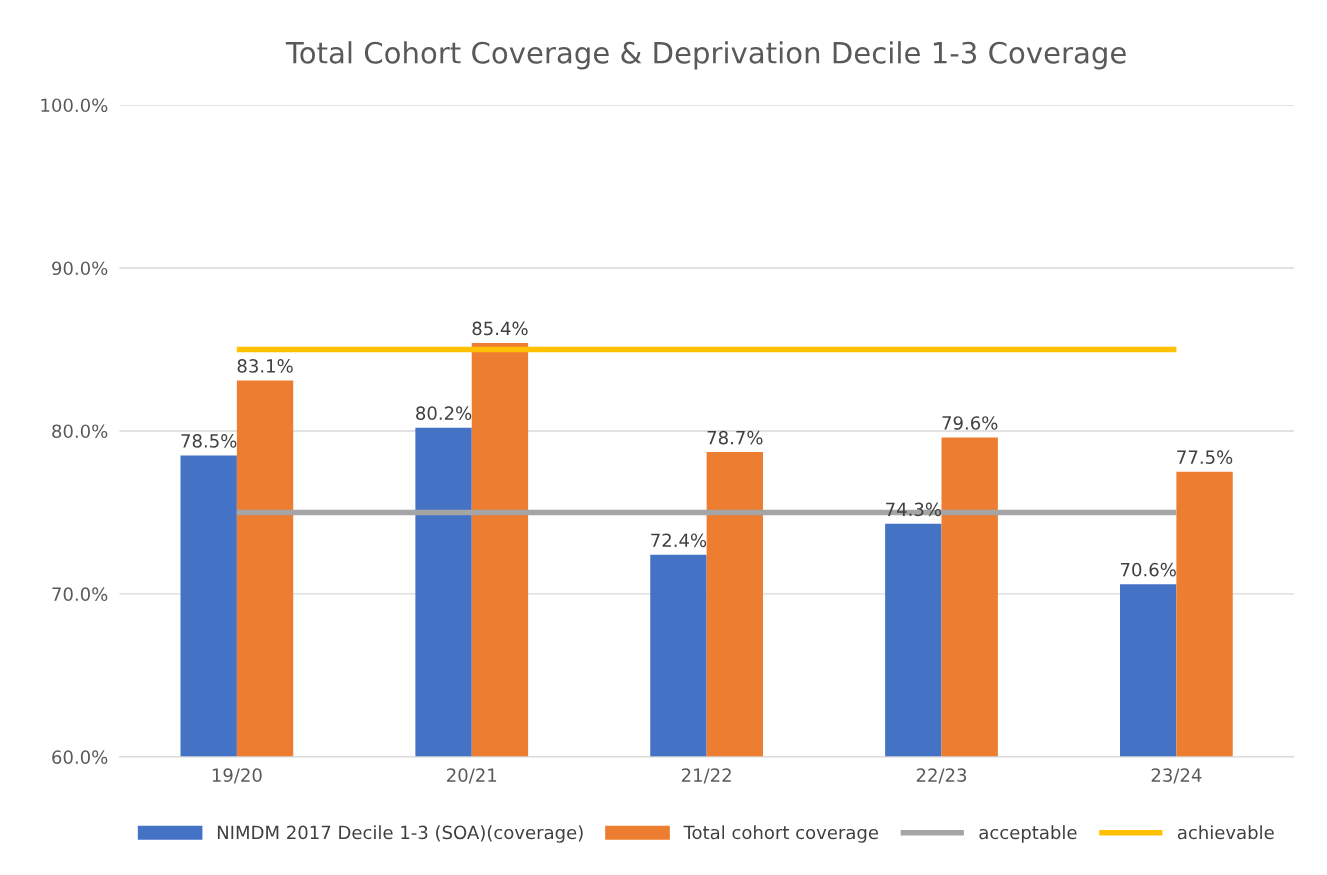 This screenshot has height=875, width=1327. I want to click on data-label: 72.4%, so click(679, 540).